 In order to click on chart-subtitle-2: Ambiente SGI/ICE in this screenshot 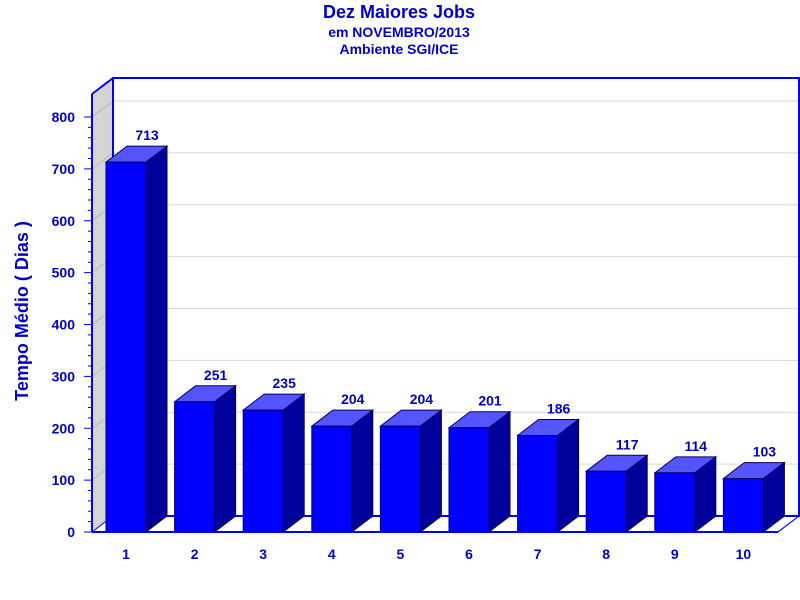, I will do `click(398, 49)`.